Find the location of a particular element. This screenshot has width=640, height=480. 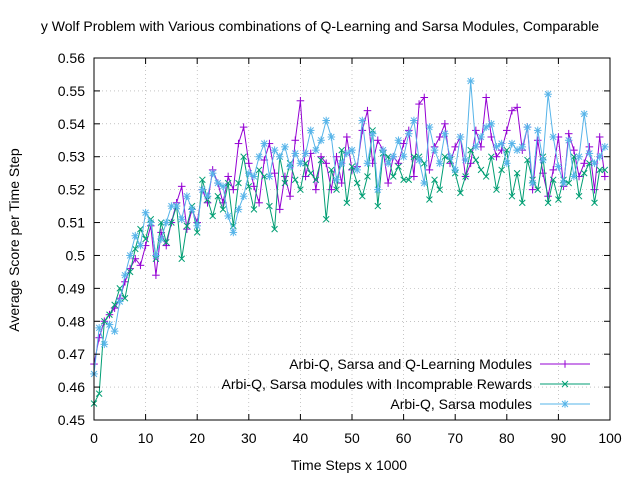

x-tick-label: 70 is located at coordinates (455, 438).